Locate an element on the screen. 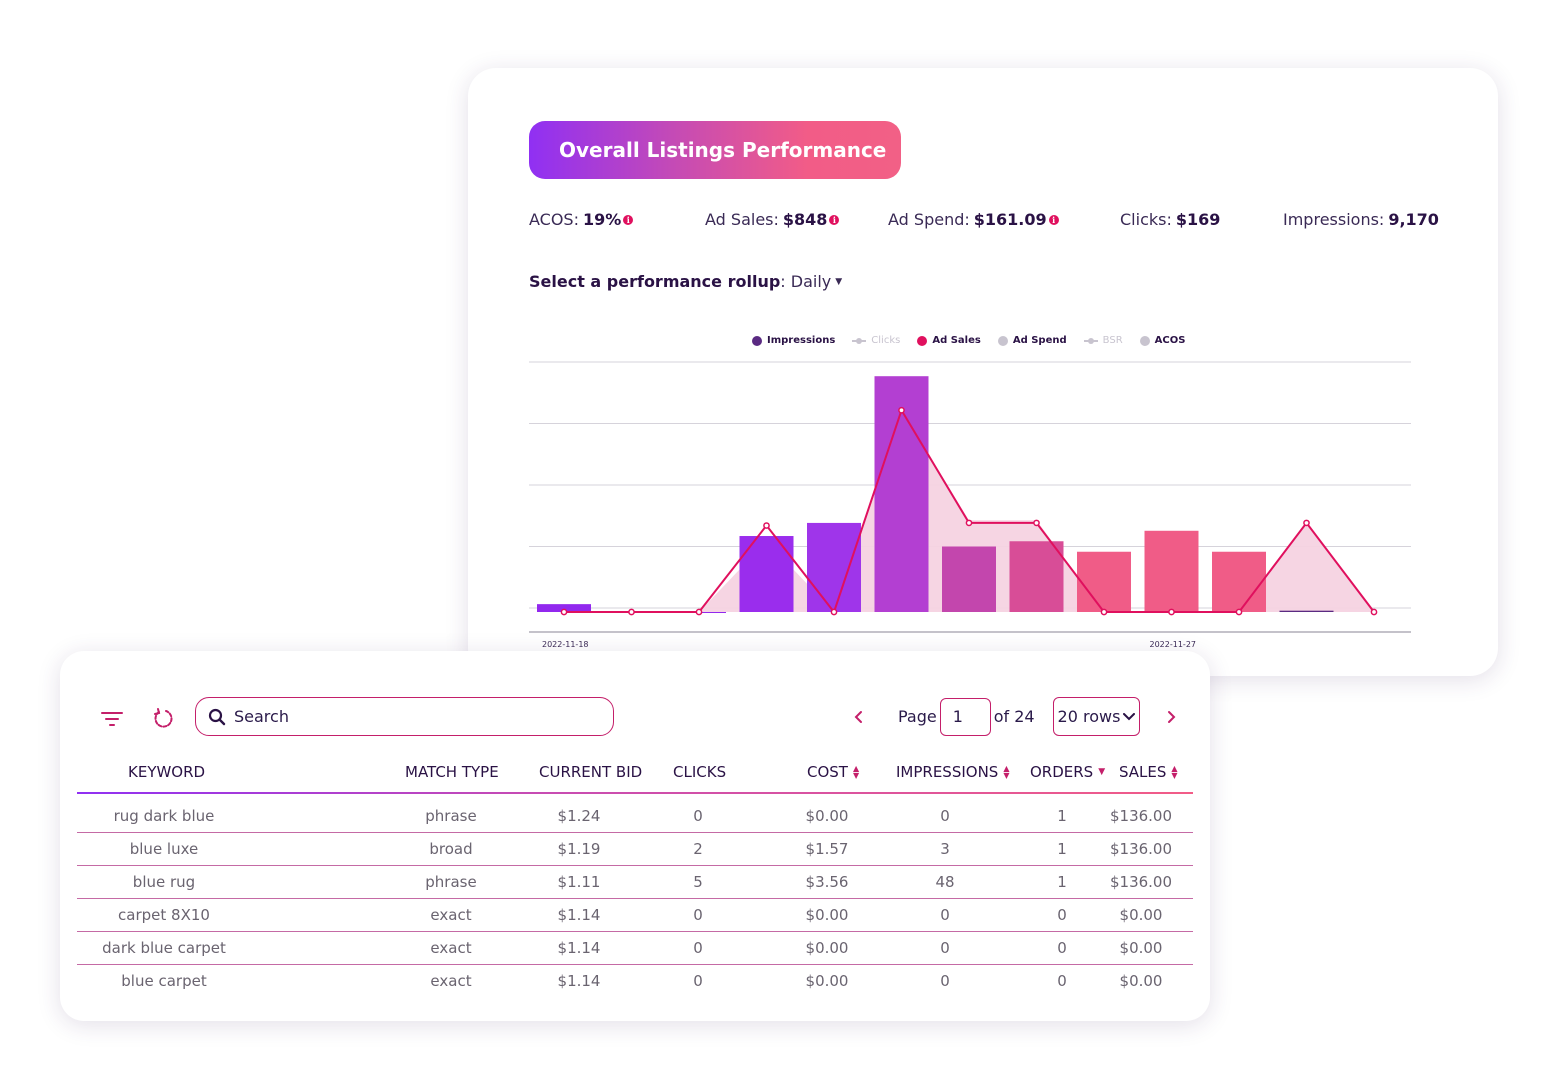 The width and height of the screenshot is (1560, 1090). performance-chart is located at coordinates (970, 497).